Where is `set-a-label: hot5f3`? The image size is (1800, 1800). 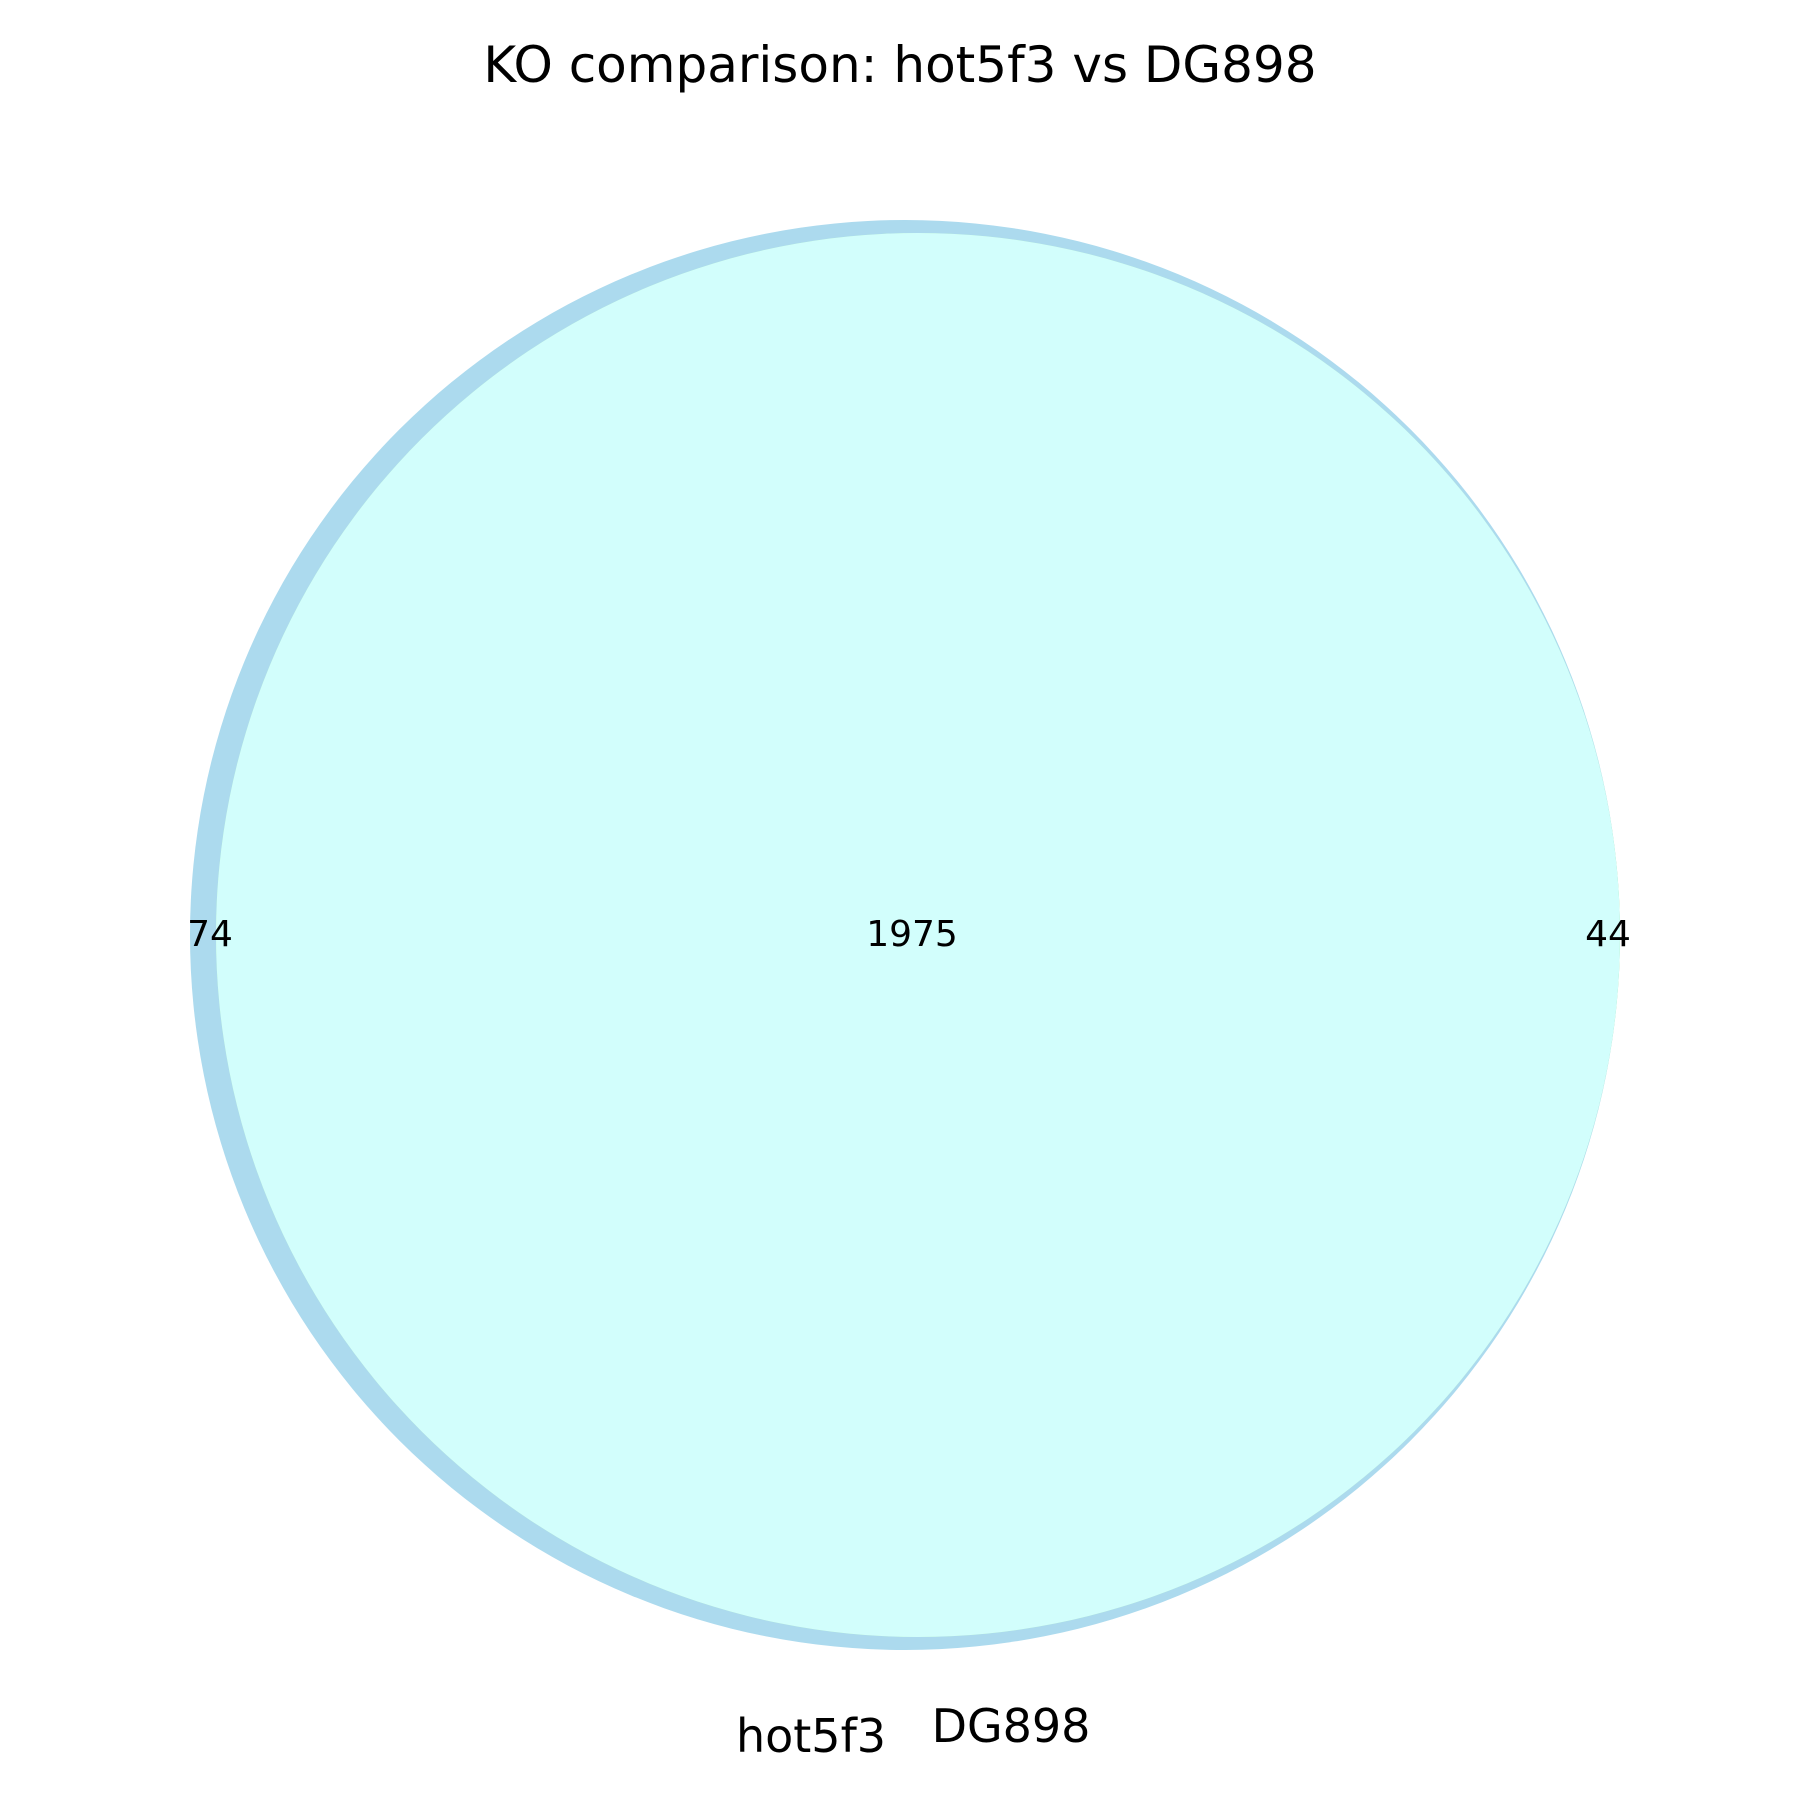 set-a-label: hot5f3 is located at coordinates (811, 1736).